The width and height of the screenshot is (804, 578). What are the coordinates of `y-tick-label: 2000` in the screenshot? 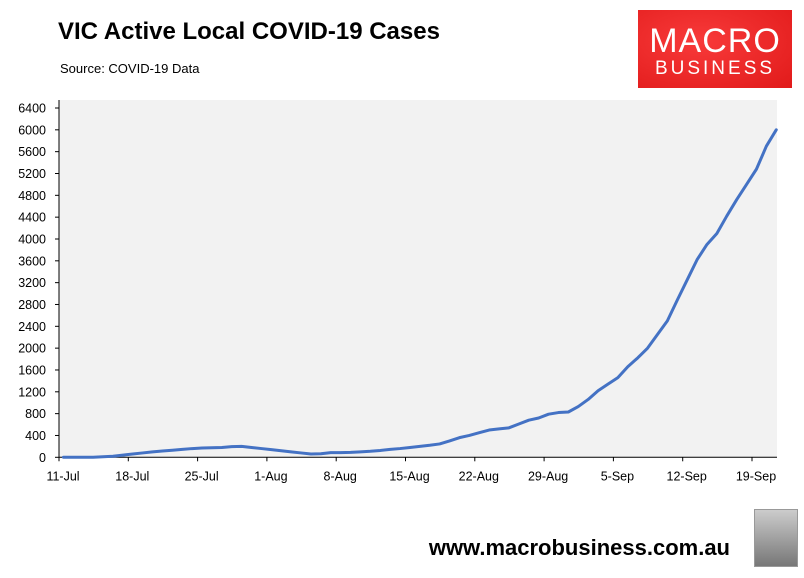 It's located at (32, 349).